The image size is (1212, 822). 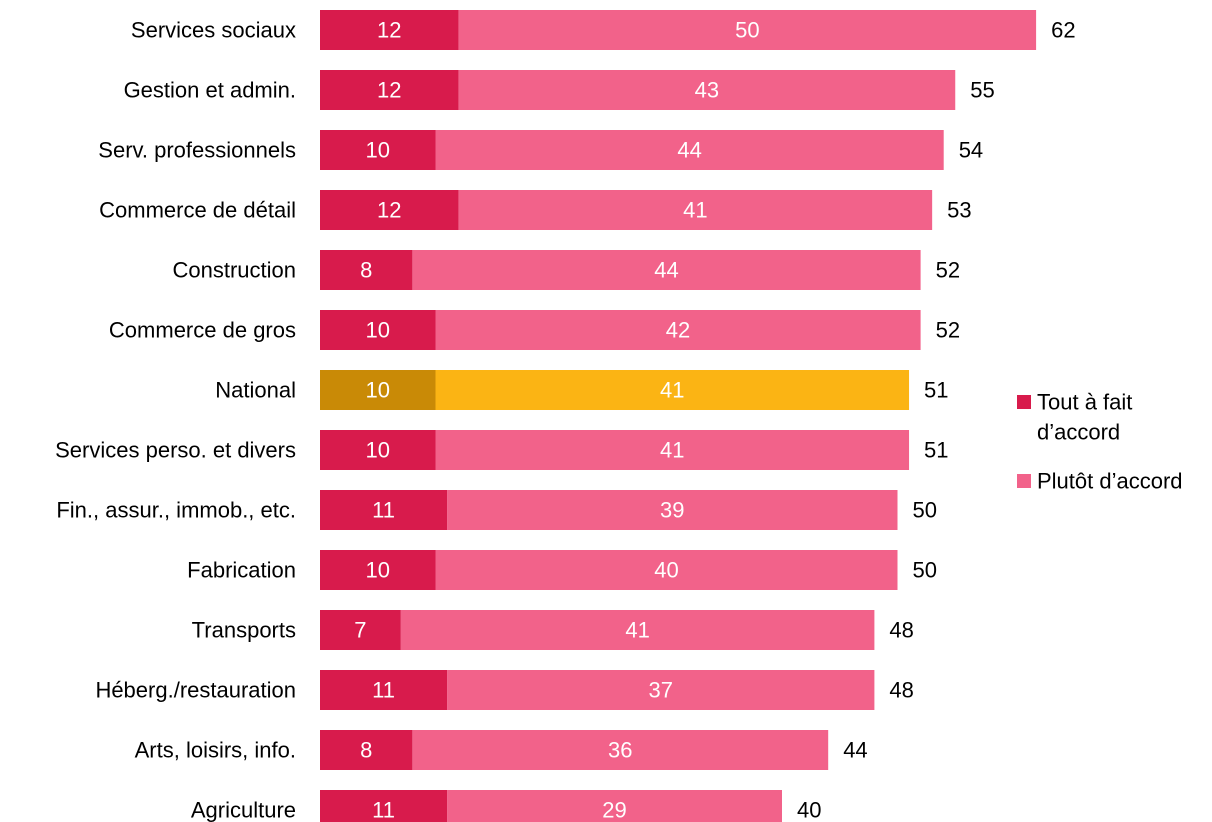 I want to click on segment-value-label: 36, so click(x=620, y=750).